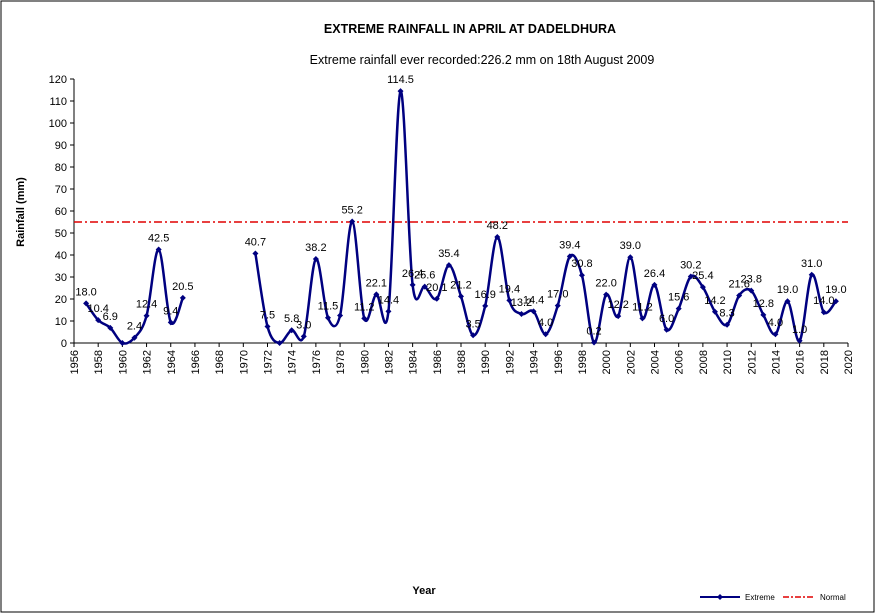 This screenshot has height=614, width=876. I want to click on data-label: 19.4, so click(509, 289).